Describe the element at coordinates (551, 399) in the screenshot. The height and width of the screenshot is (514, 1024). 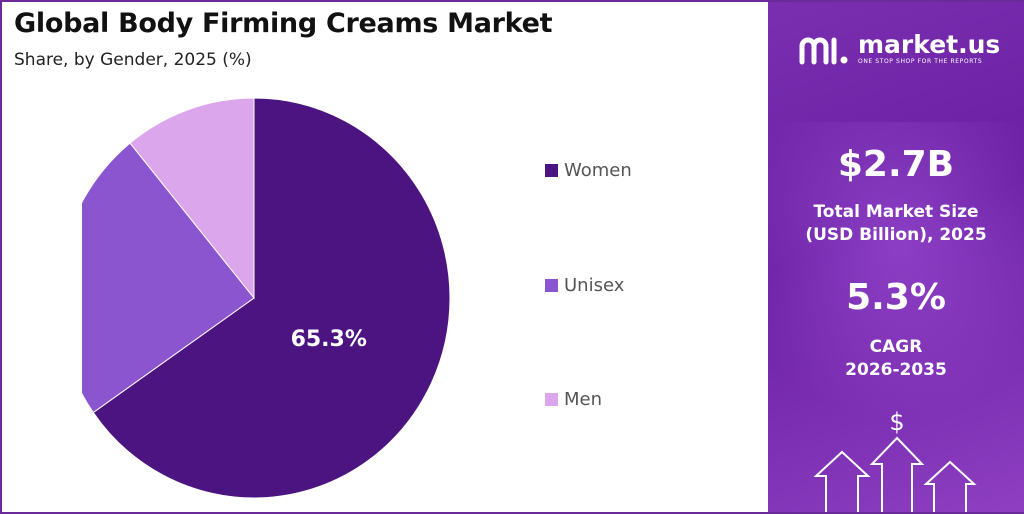
I see `legend-swatch-men` at that location.